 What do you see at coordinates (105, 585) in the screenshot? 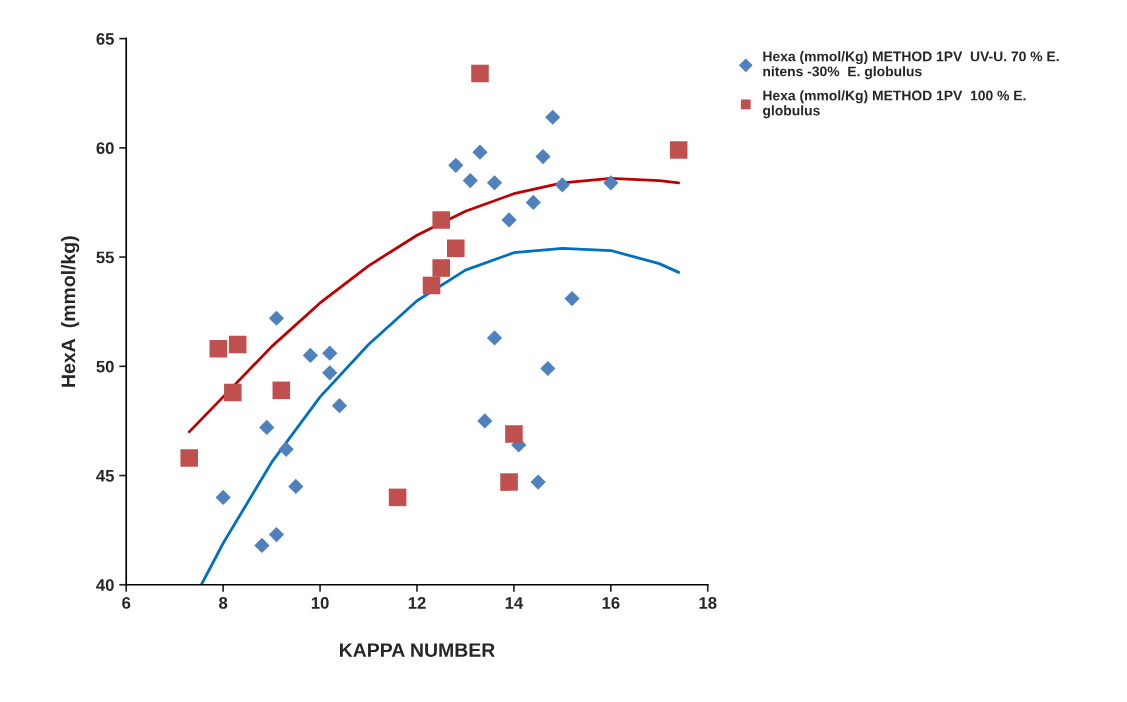
I see `y-tick-label: 40` at bounding box center [105, 585].